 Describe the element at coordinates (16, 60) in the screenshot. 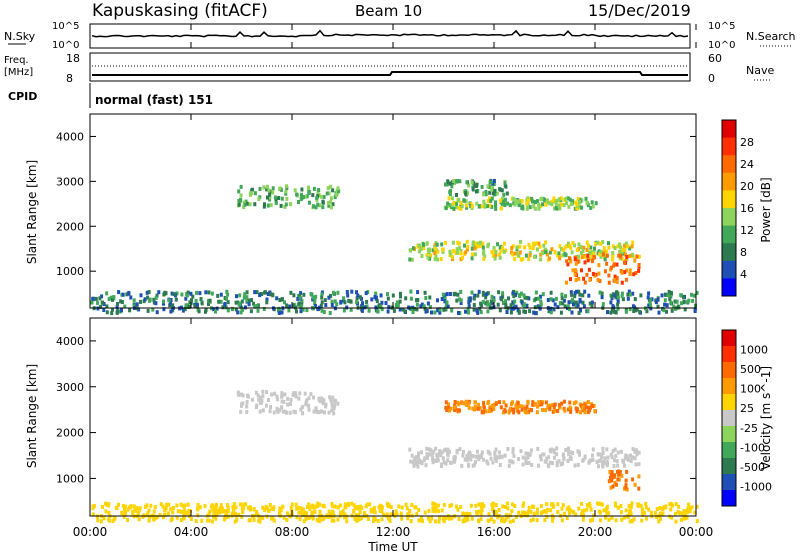

I see `freq-label-1: Freq.` at that location.